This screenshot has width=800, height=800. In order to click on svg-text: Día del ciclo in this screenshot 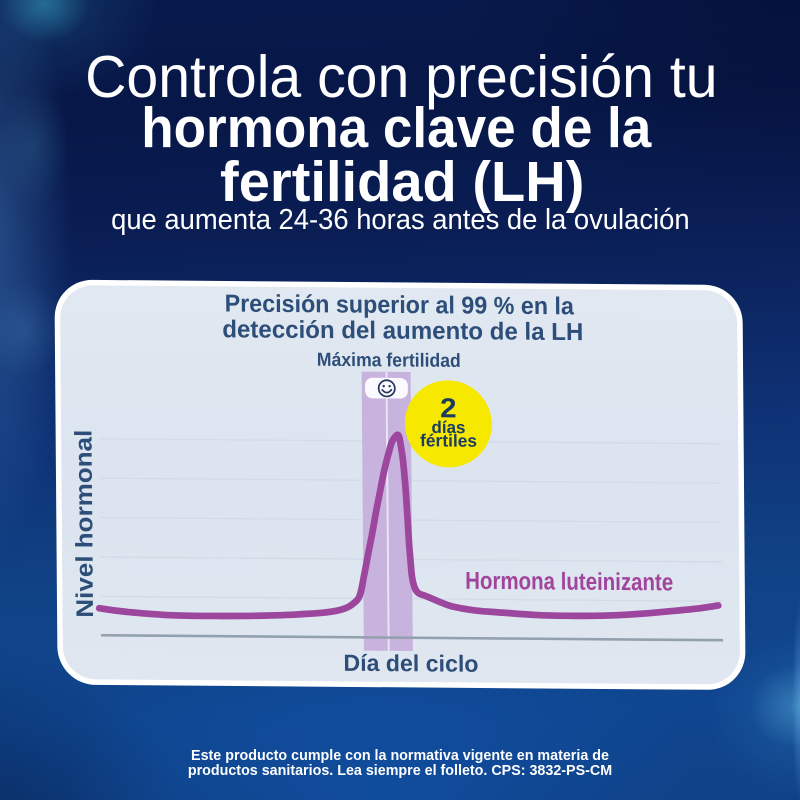, I will do `click(410, 663)`.